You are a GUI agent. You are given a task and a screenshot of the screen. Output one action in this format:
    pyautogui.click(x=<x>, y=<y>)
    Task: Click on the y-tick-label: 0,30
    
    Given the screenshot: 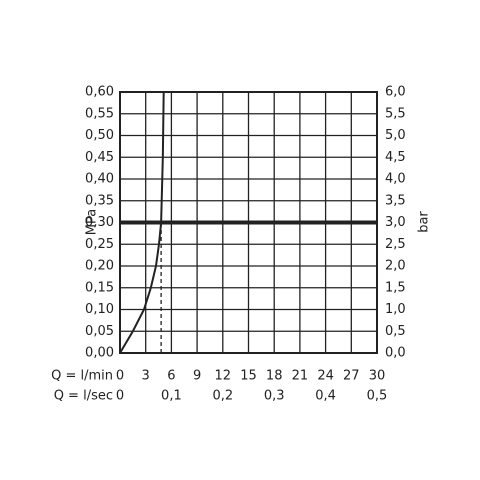 What is the action you would take?
    pyautogui.click(x=99, y=222)
    